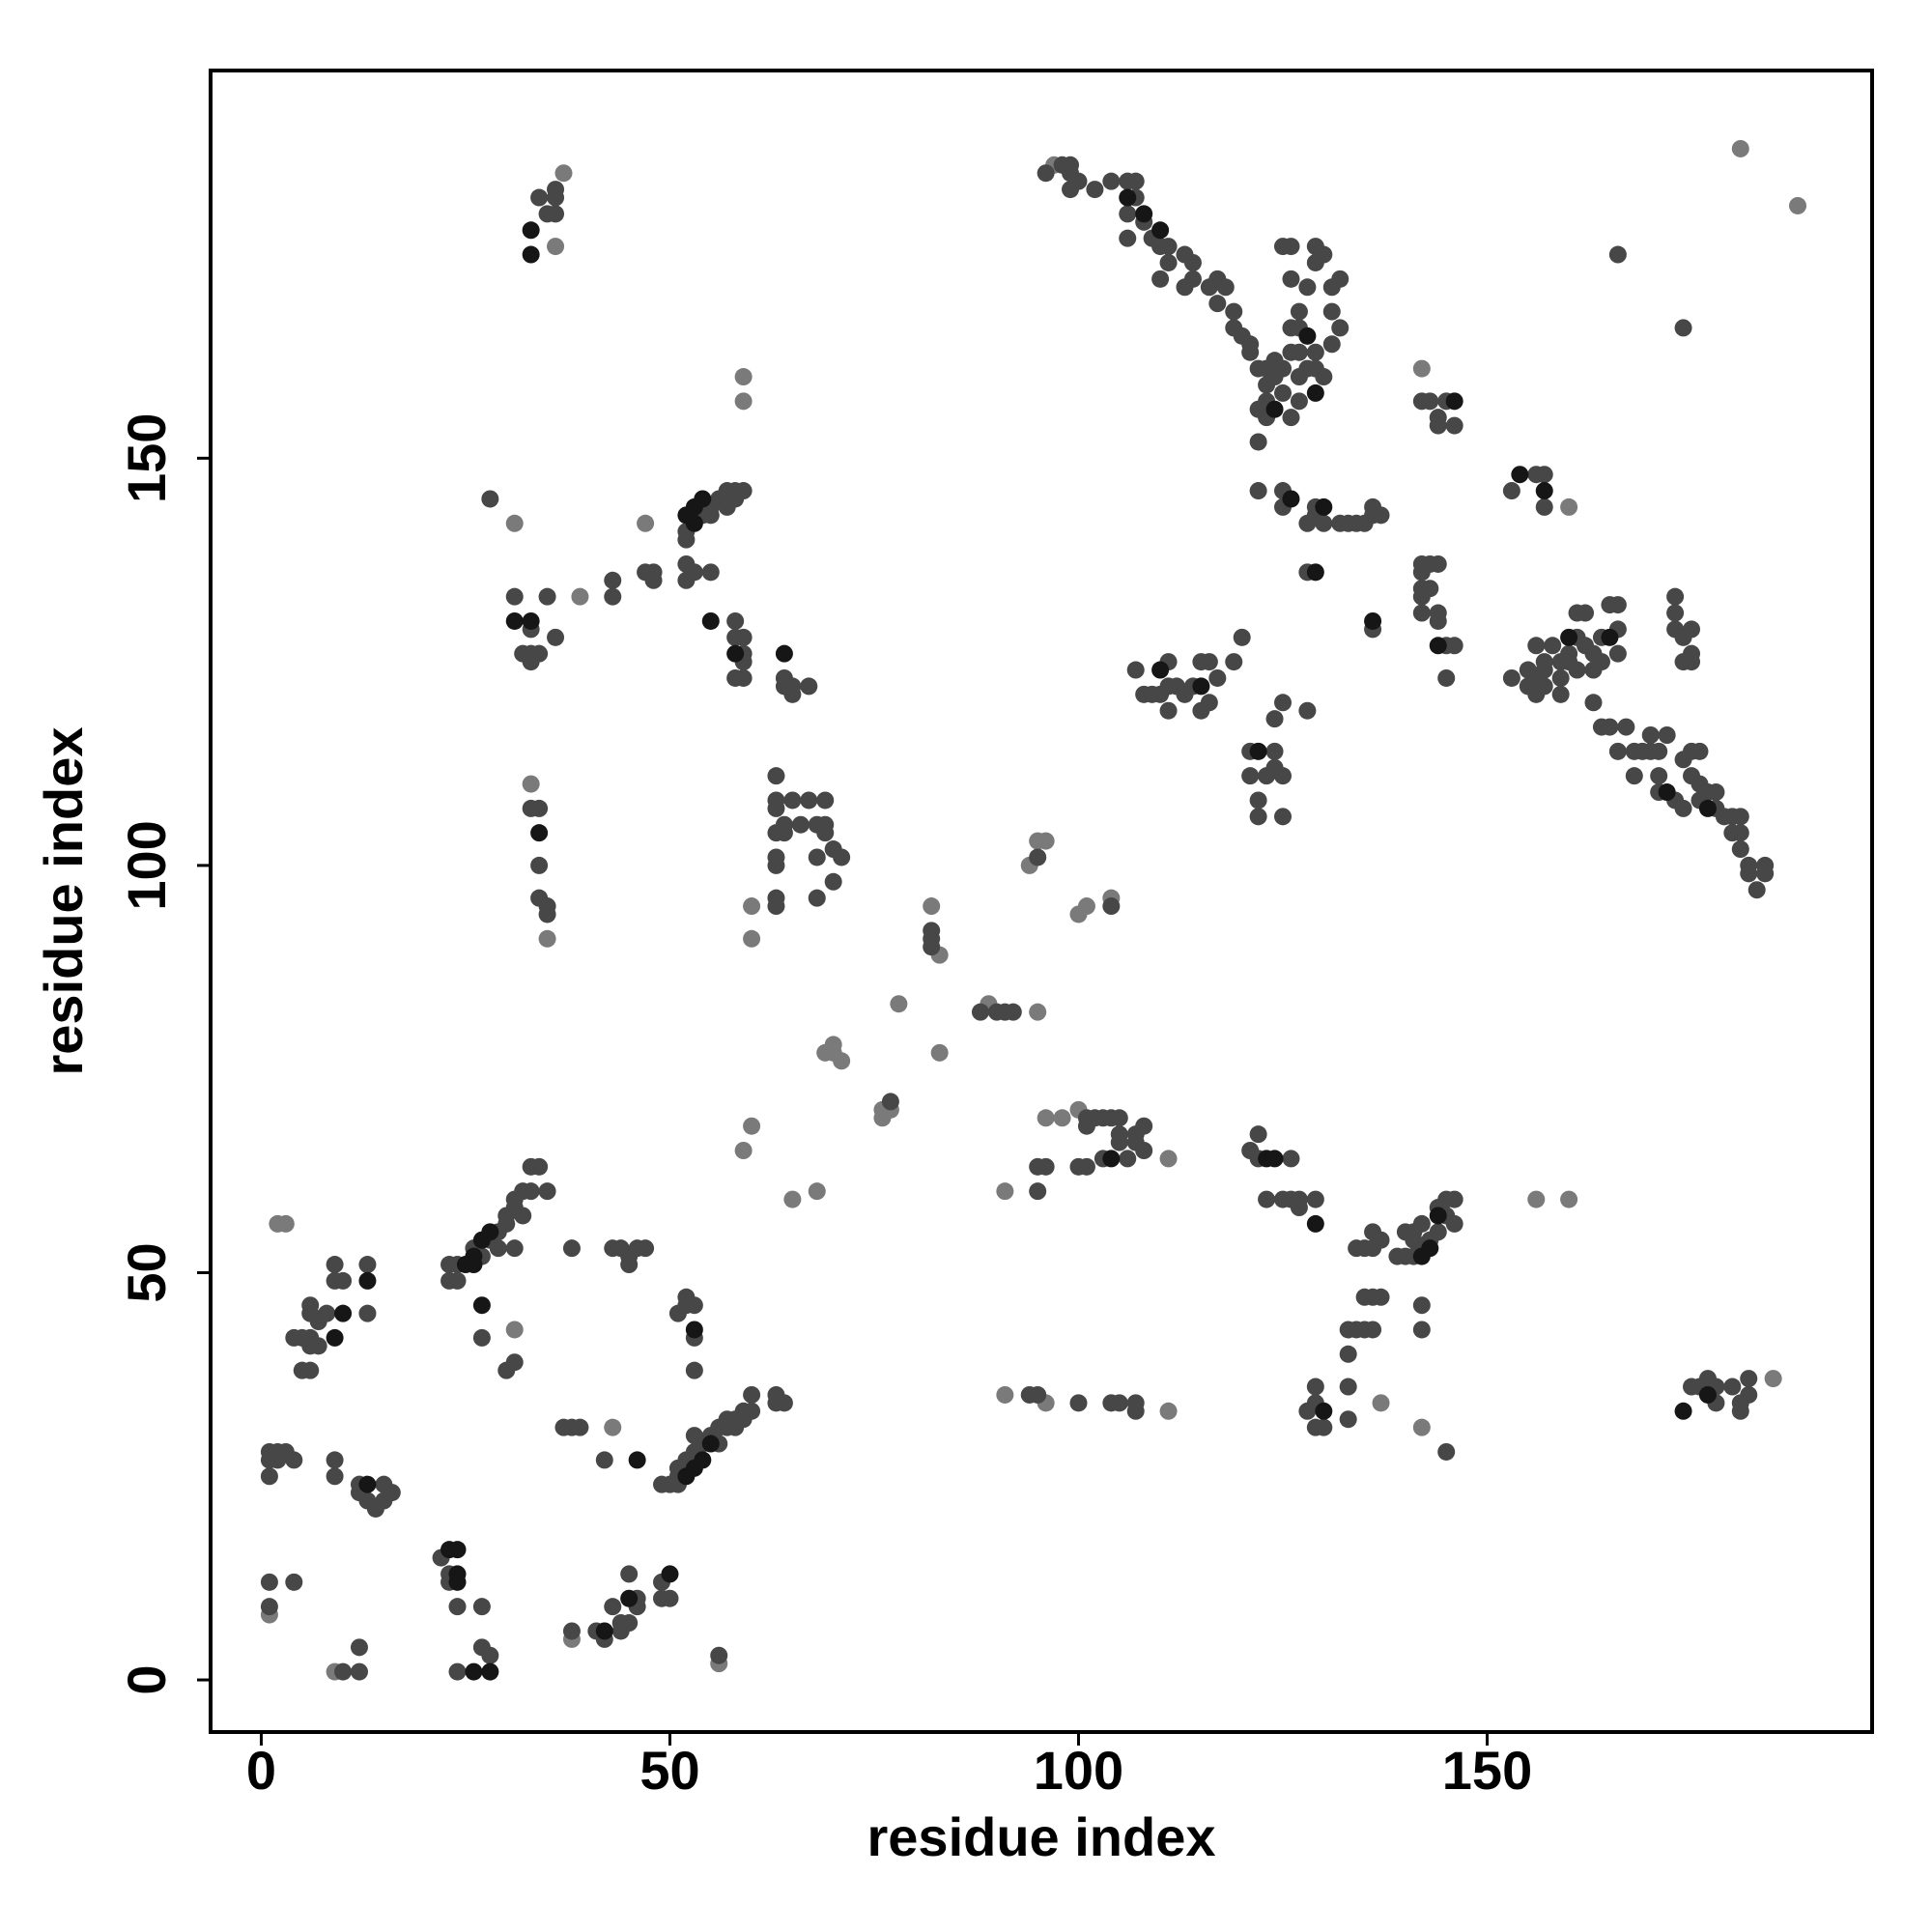  Describe the element at coordinates (63, 900) in the screenshot. I see `y-axis-title: residue index` at that location.